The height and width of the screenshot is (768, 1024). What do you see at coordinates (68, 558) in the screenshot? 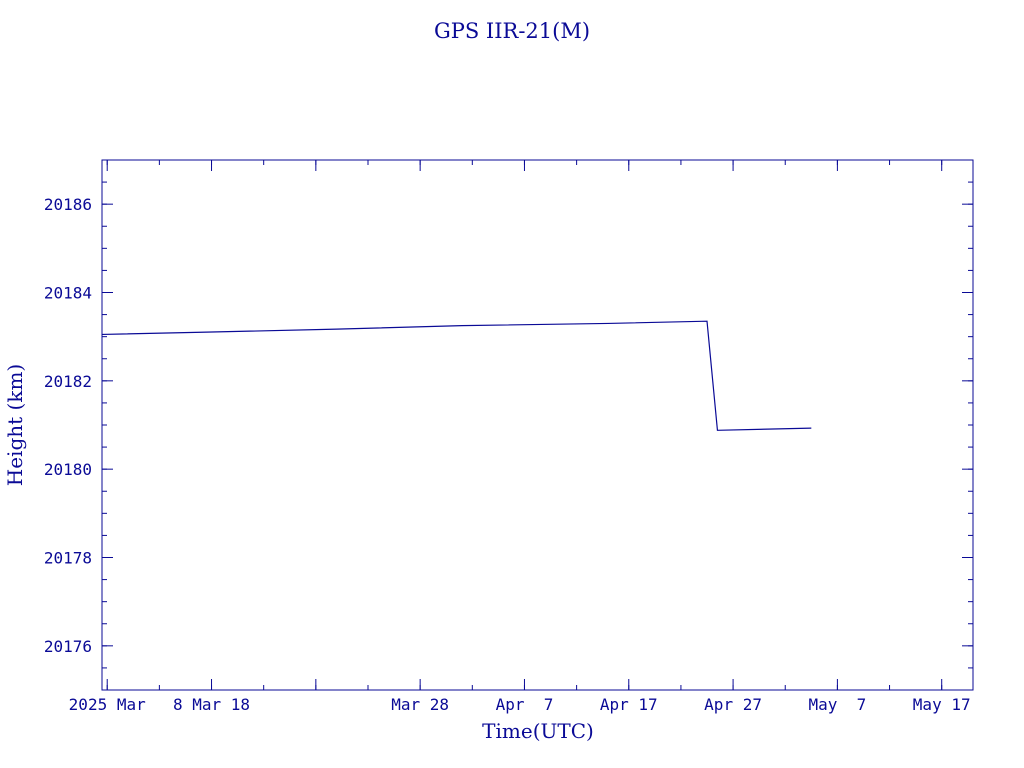
I see `y-tick-label: 20178` at bounding box center [68, 558].